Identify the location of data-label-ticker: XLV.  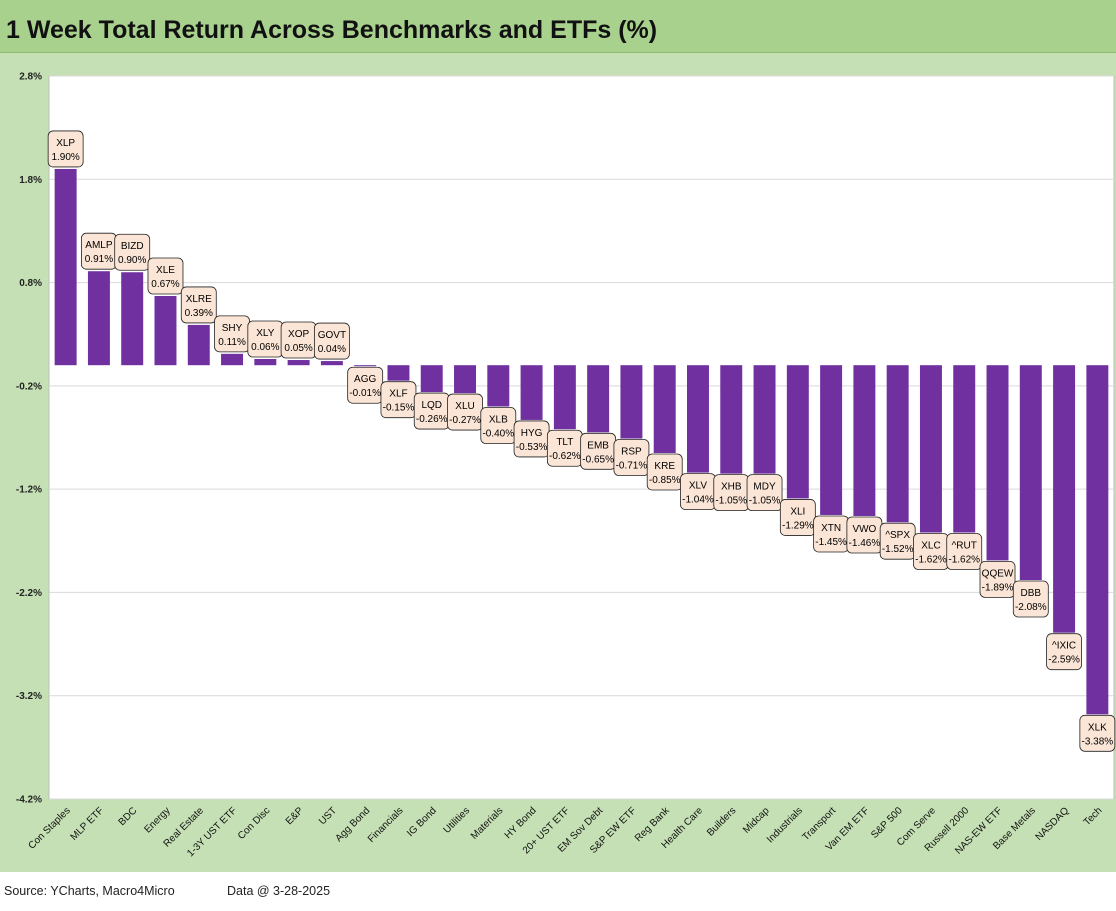
(698, 486).